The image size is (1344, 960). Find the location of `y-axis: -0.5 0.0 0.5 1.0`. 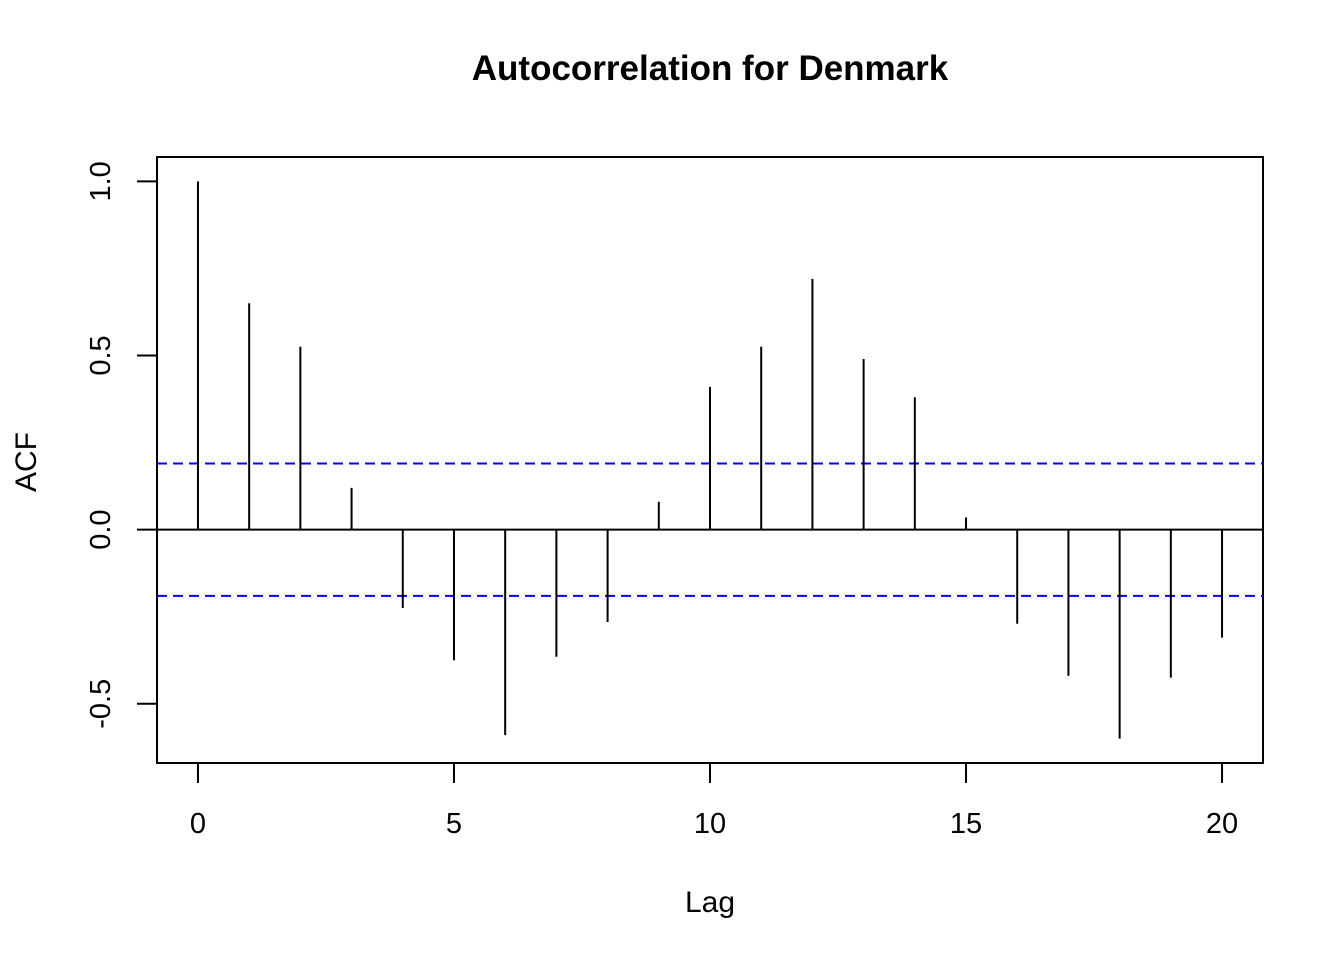

y-axis: -0.5 0.0 0.5 1.0 is located at coordinates (121, 445).